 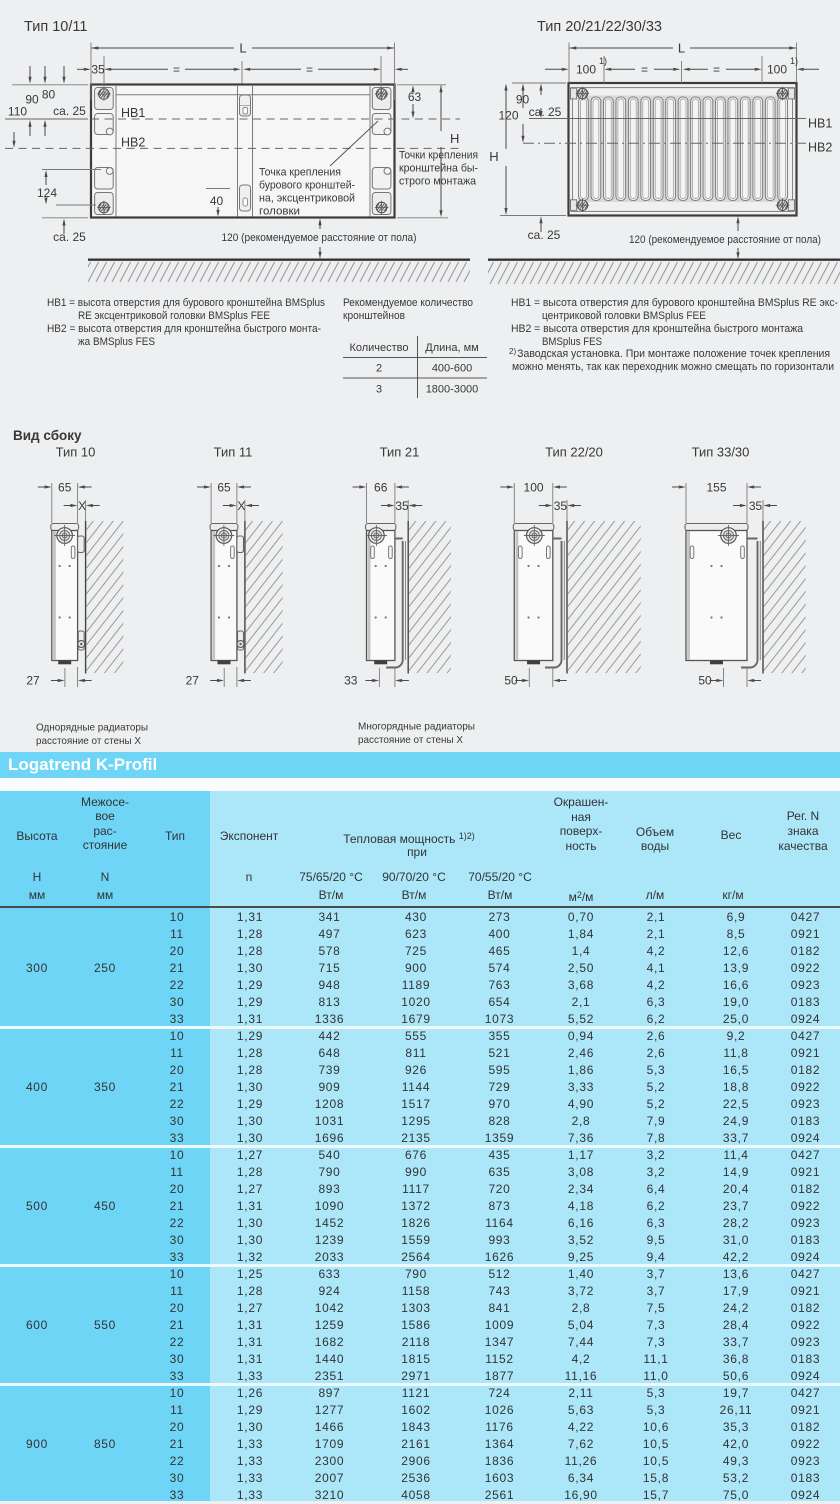 I want to click on svg-text: на, эксцентриковой, so click(x=307, y=199).